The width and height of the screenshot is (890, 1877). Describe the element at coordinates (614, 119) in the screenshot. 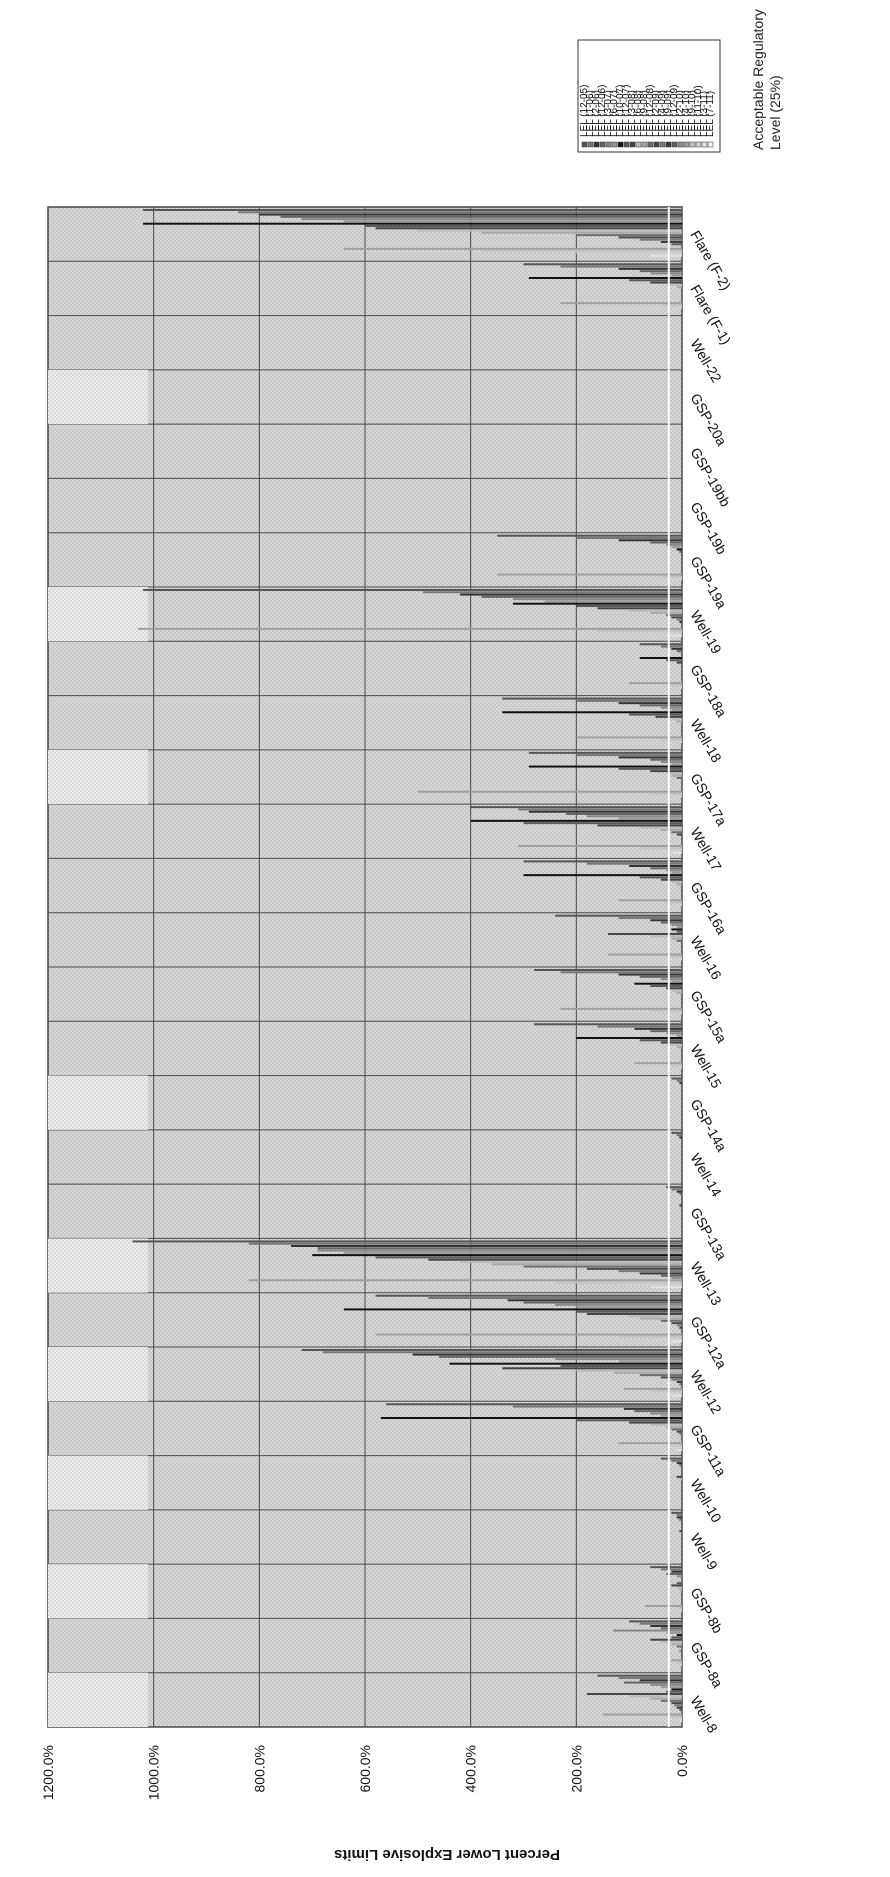

I see `legend-item: LEL (6-07)` at that location.